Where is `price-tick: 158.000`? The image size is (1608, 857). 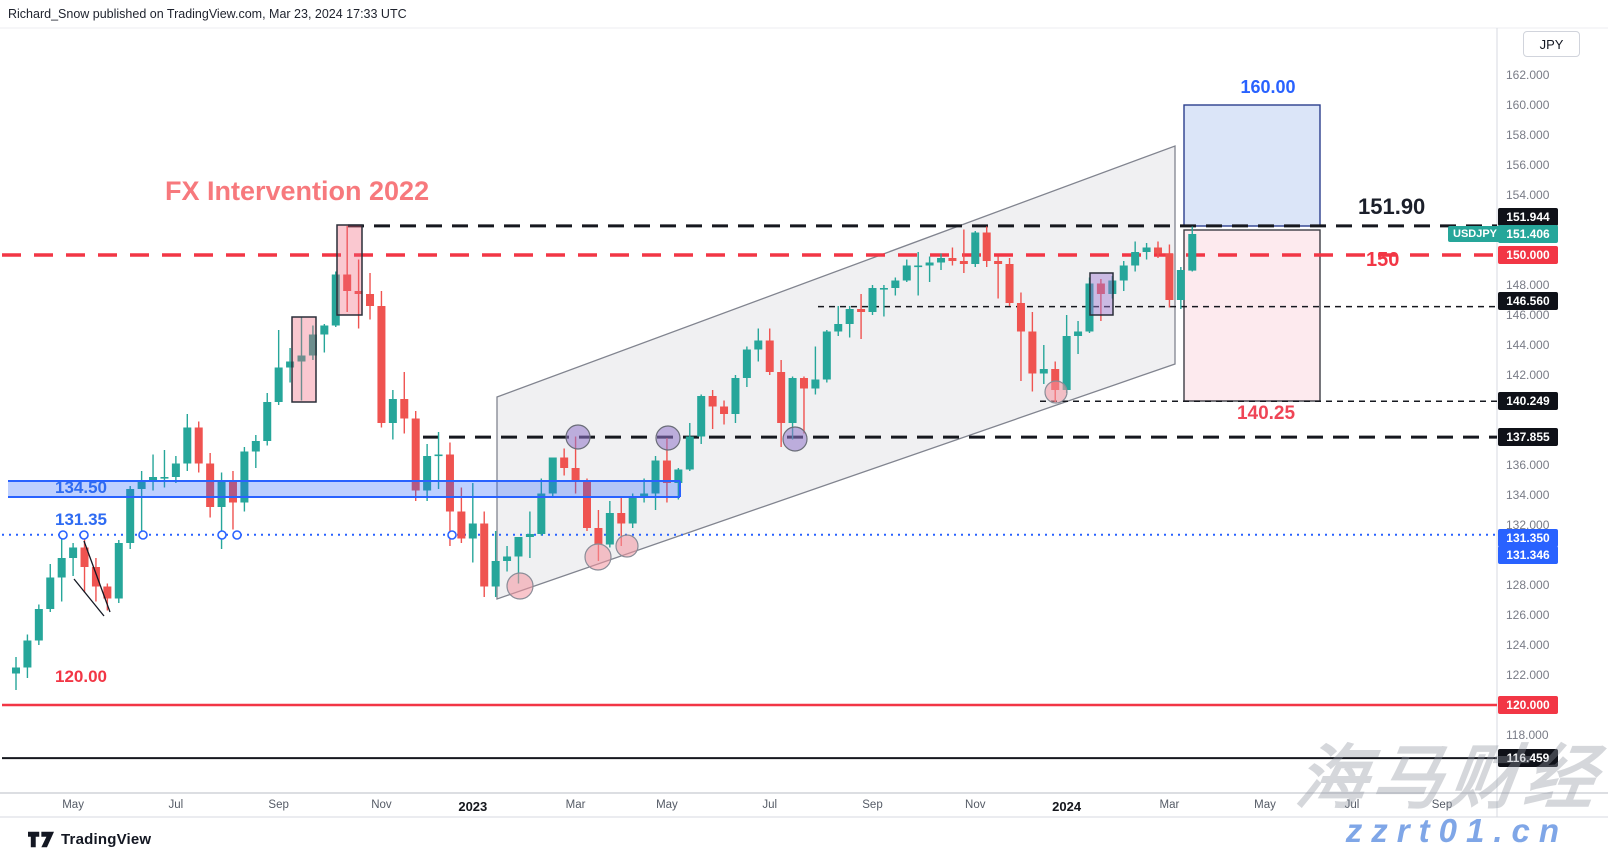
price-tick: 158.000 is located at coordinates (1528, 135).